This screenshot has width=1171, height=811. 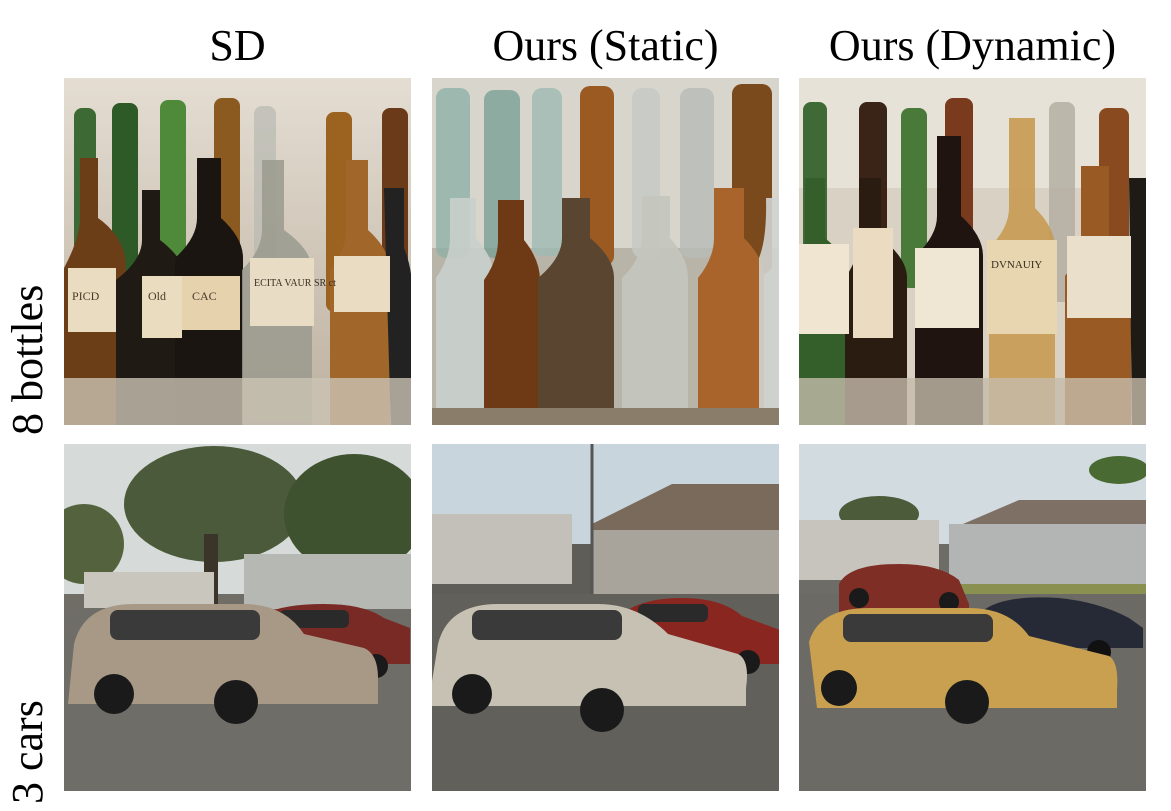 What do you see at coordinates (605, 617) in the screenshot?
I see `image-ours-static-3-cars` at bounding box center [605, 617].